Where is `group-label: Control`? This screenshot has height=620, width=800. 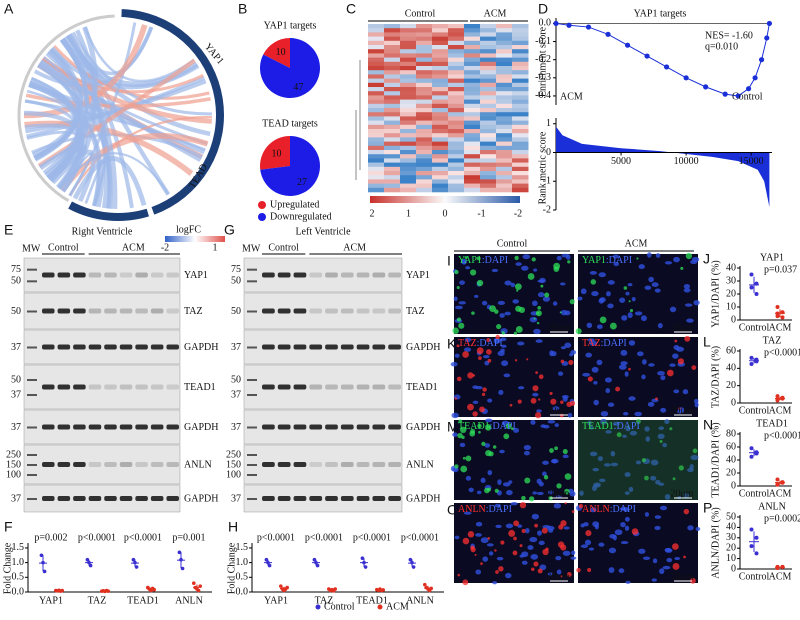 group-label: Control is located at coordinates (283, 247).